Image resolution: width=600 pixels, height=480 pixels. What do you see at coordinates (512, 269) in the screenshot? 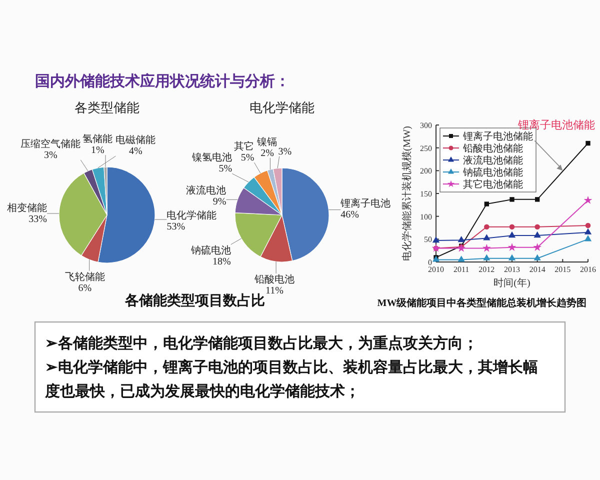
I see `x-tick-label: 2013` at bounding box center [512, 269].